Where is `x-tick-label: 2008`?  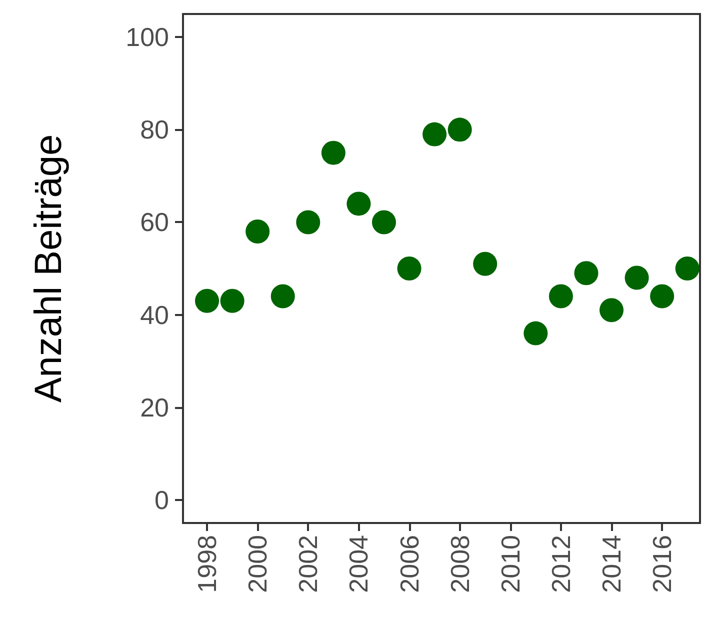 x-tick-label: 2008 is located at coordinates (459, 564).